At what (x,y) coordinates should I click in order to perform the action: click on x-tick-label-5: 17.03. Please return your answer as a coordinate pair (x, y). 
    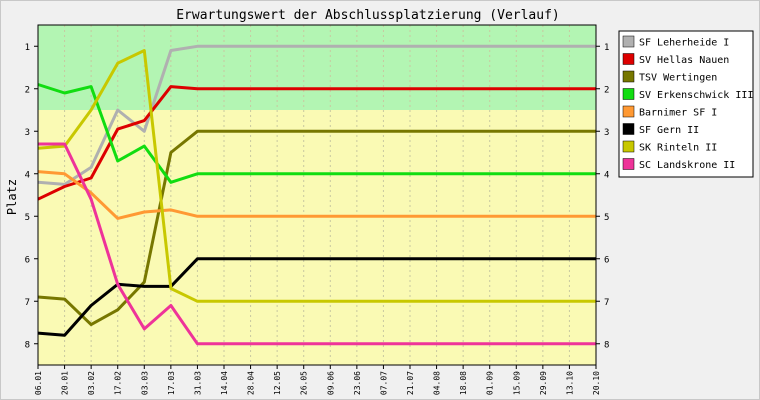
    Looking at the image, I should click on (171, 383).